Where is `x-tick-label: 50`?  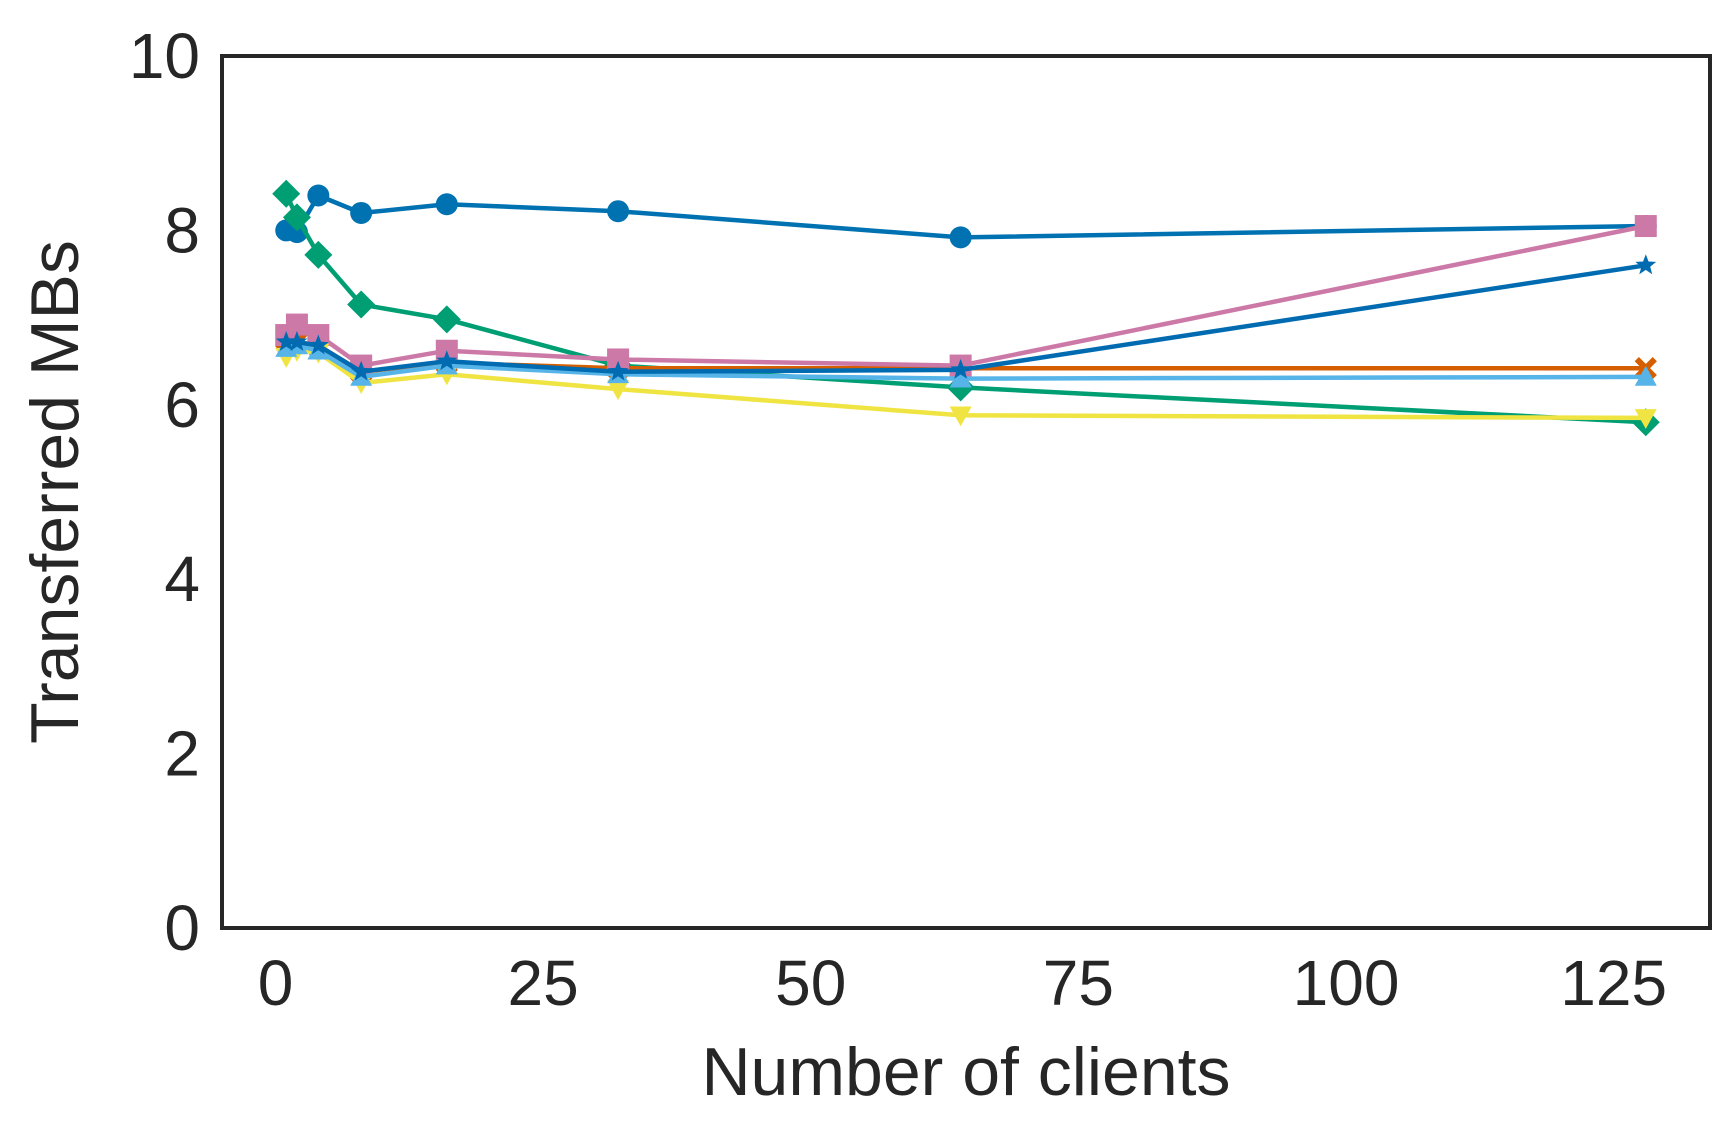
x-tick-label: 50 is located at coordinates (810, 983).